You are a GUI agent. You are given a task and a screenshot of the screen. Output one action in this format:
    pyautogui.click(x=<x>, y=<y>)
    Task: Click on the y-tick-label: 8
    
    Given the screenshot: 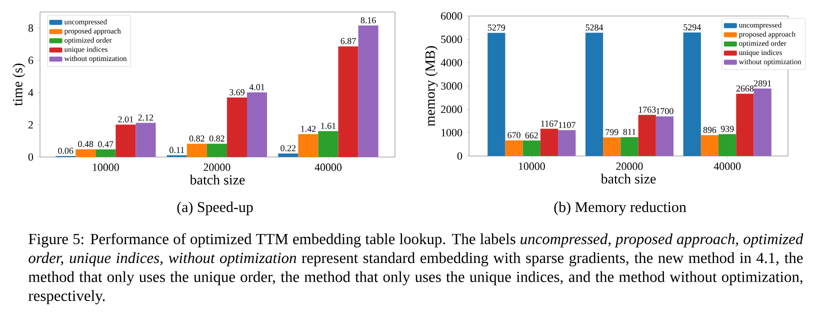 What is the action you would take?
    pyautogui.click(x=31, y=28)
    